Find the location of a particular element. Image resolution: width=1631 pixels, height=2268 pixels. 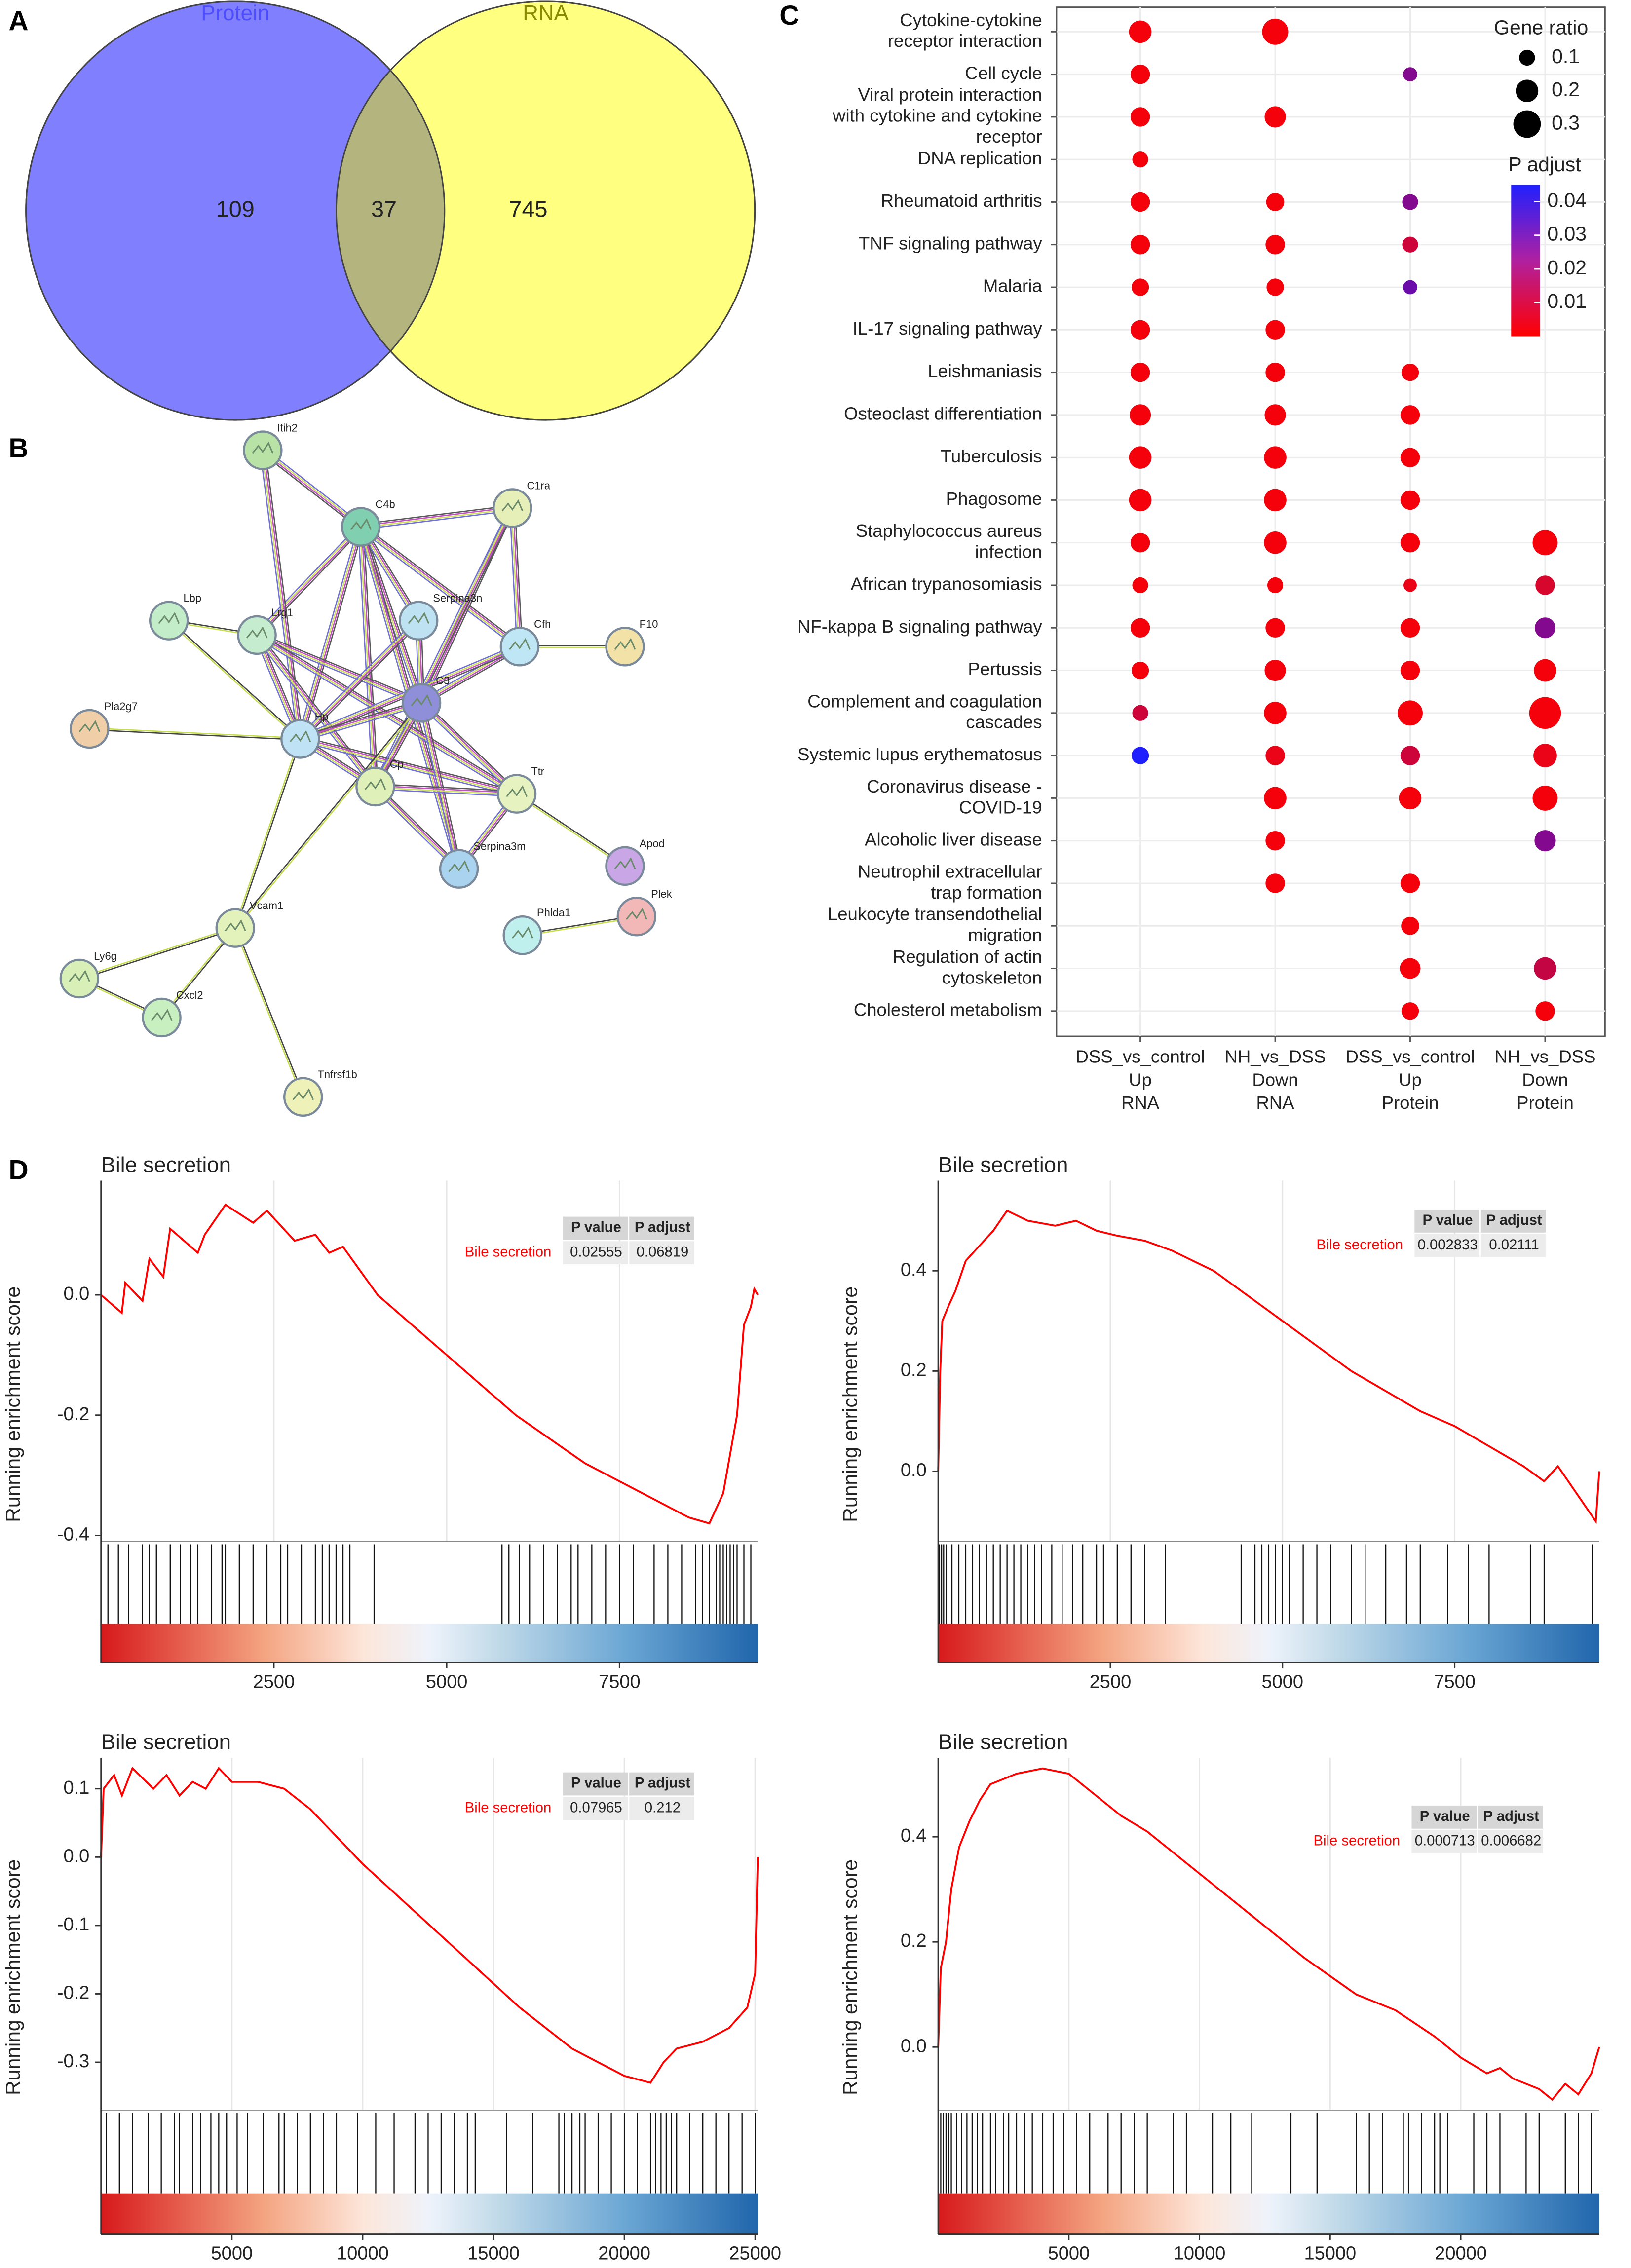

y-tick-label: -0.2 is located at coordinates (73, 1993).